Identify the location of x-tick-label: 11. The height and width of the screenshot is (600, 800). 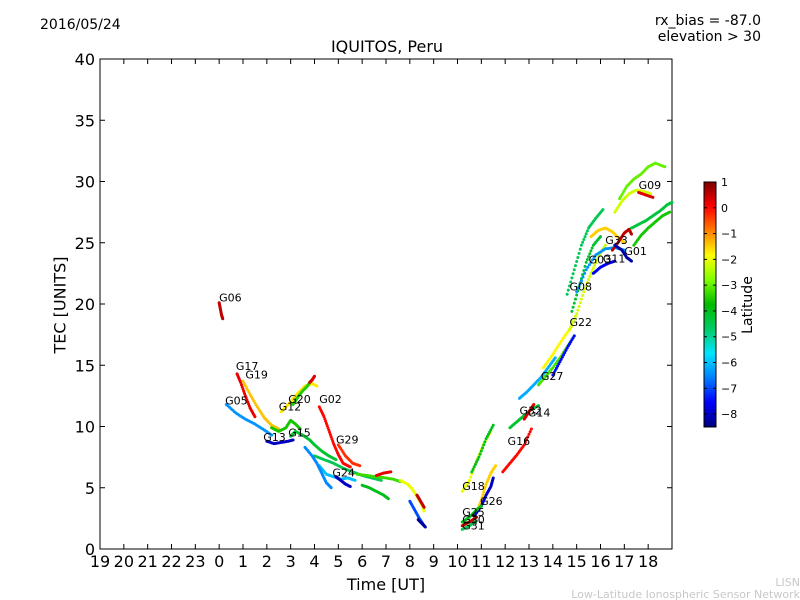
(481, 561).